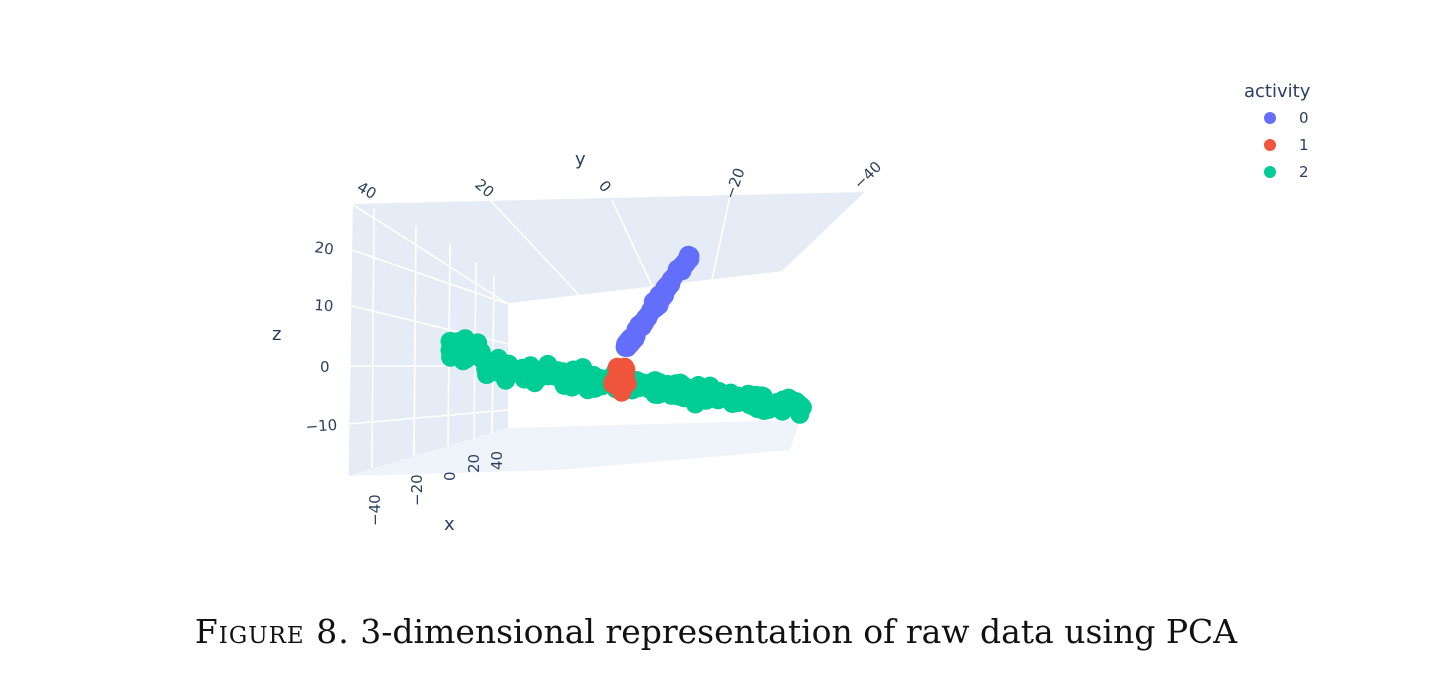  Describe the element at coordinates (325, 367) in the screenshot. I see `z-tick-label: 0` at that location.